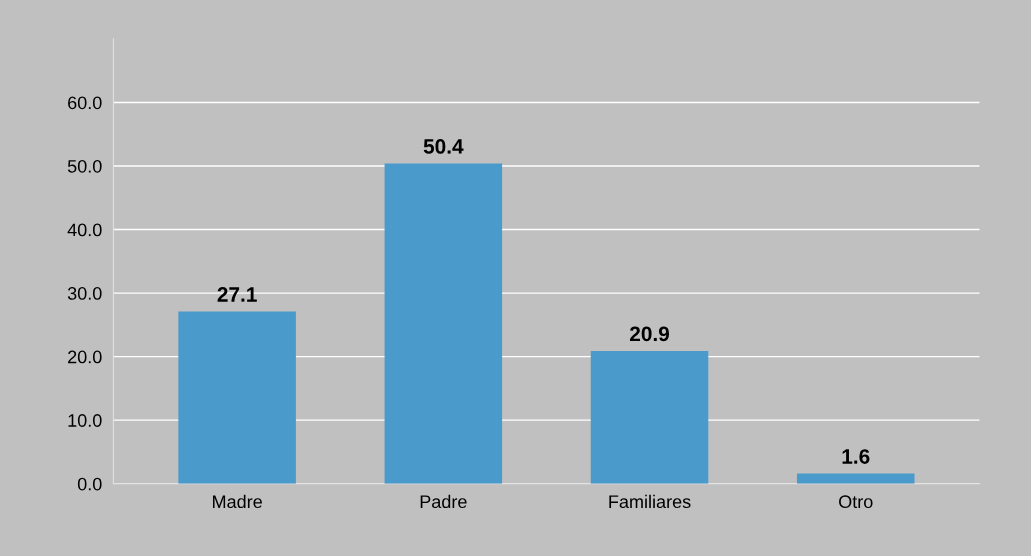  I want to click on data-label: 27.1, so click(237, 294).